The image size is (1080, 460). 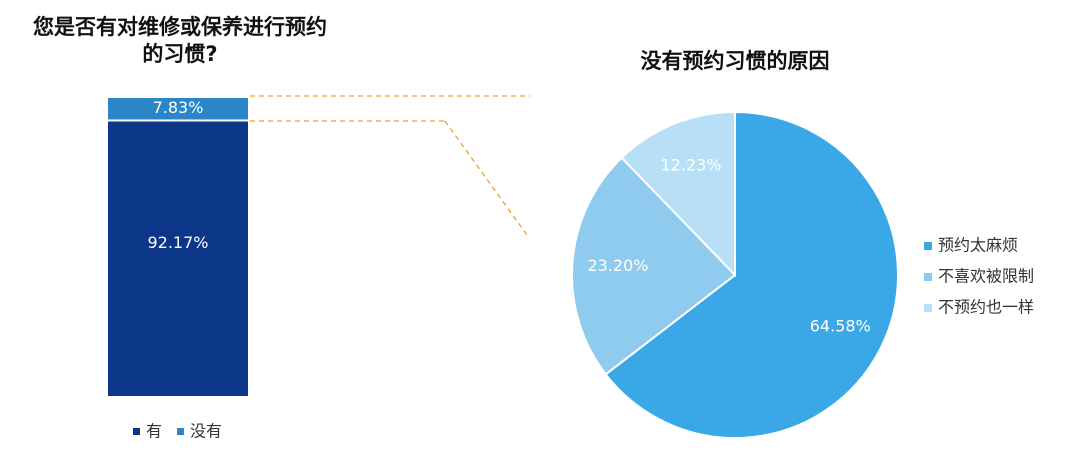 I want to click on value-label: 64.58%, so click(x=840, y=325).